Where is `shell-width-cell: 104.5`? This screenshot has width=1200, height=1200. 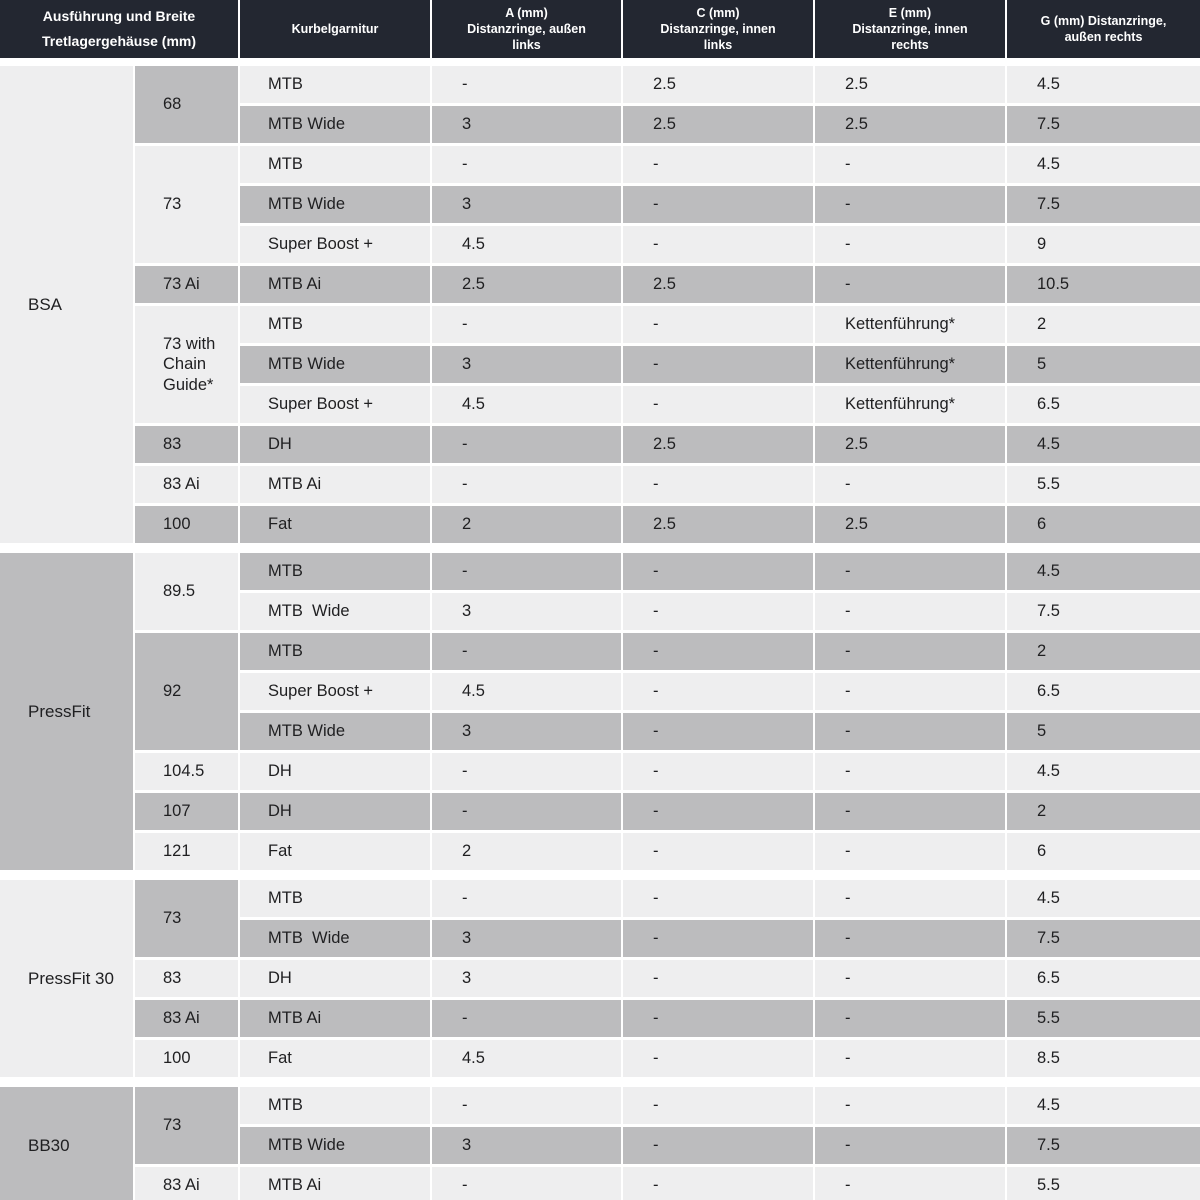
shell-width-cell: 104.5 is located at coordinates (186, 771).